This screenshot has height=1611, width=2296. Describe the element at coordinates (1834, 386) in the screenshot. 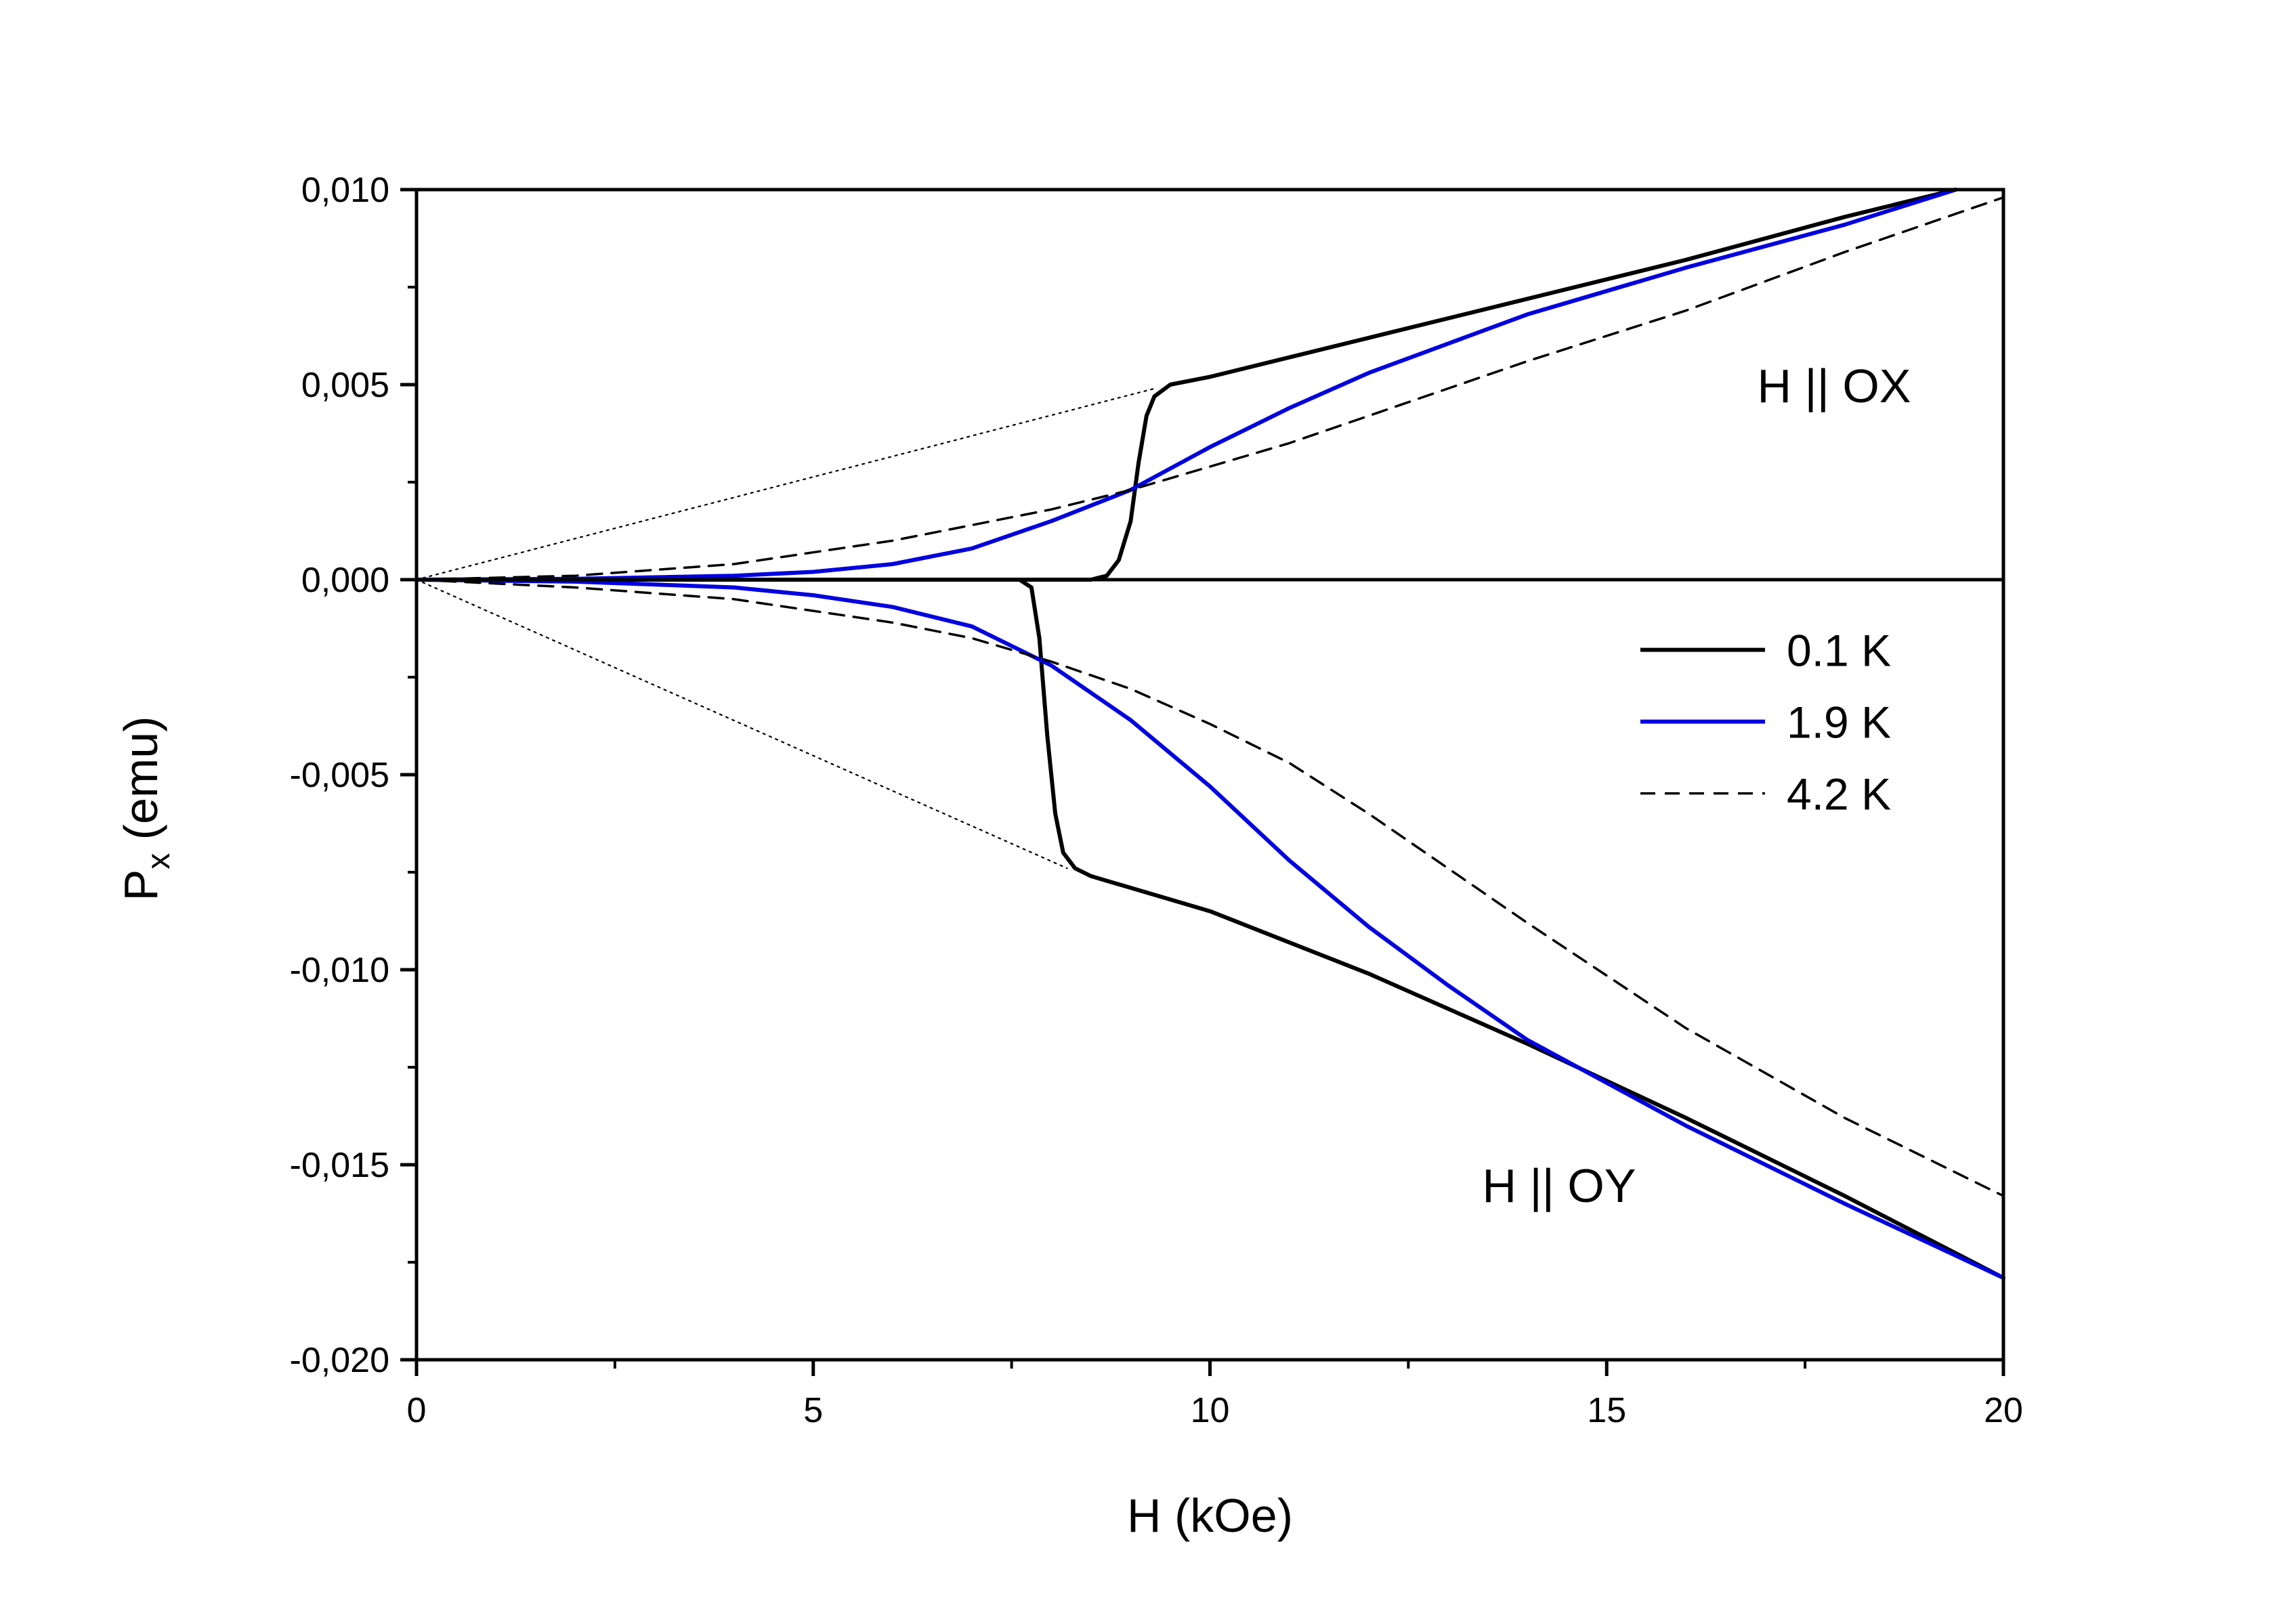

I see `annotation-h-parallel-ox: H || OX` at that location.